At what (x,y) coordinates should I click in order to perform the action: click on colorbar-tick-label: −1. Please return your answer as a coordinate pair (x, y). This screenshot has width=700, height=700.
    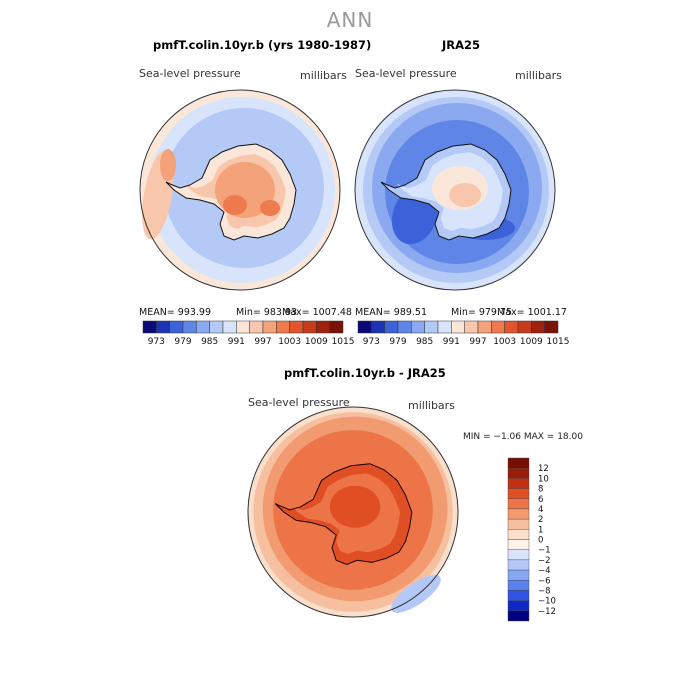
    Looking at the image, I should click on (544, 551).